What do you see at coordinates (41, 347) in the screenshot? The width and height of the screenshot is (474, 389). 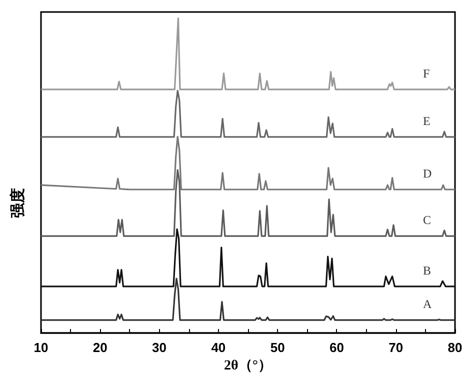 I see `x-tick-label: 10` at bounding box center [41, 347].